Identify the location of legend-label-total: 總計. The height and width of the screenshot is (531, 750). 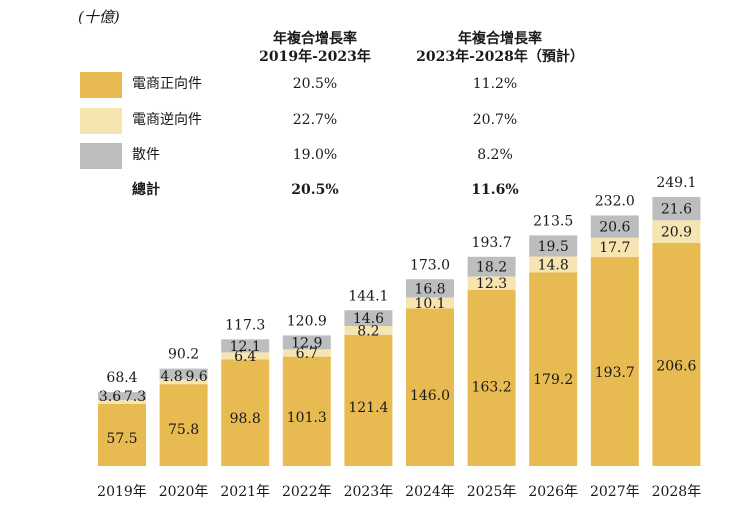
(146, 190).